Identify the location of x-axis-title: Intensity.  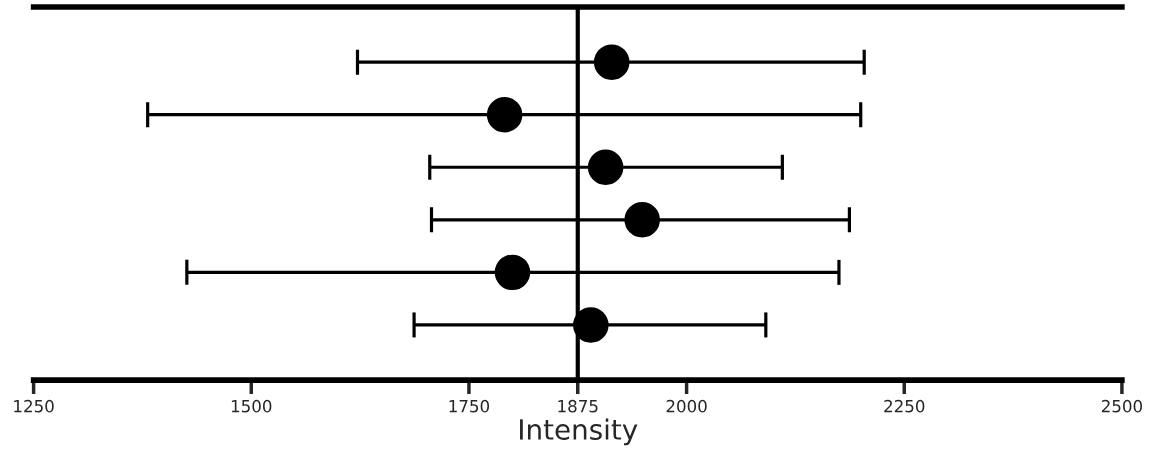
(579, 432).